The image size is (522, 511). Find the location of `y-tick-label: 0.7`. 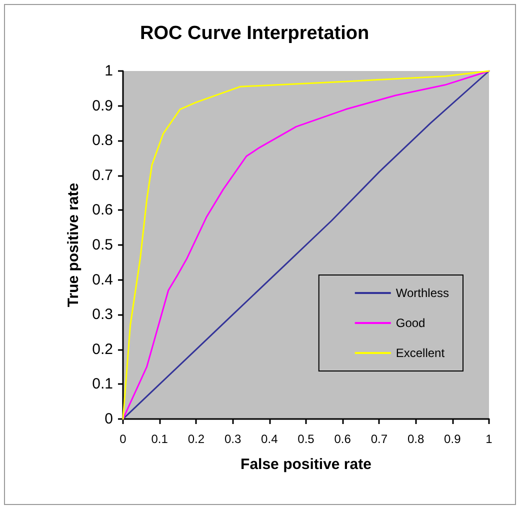

y-tick-label: 0.7 is located at coordinates (102, 175).